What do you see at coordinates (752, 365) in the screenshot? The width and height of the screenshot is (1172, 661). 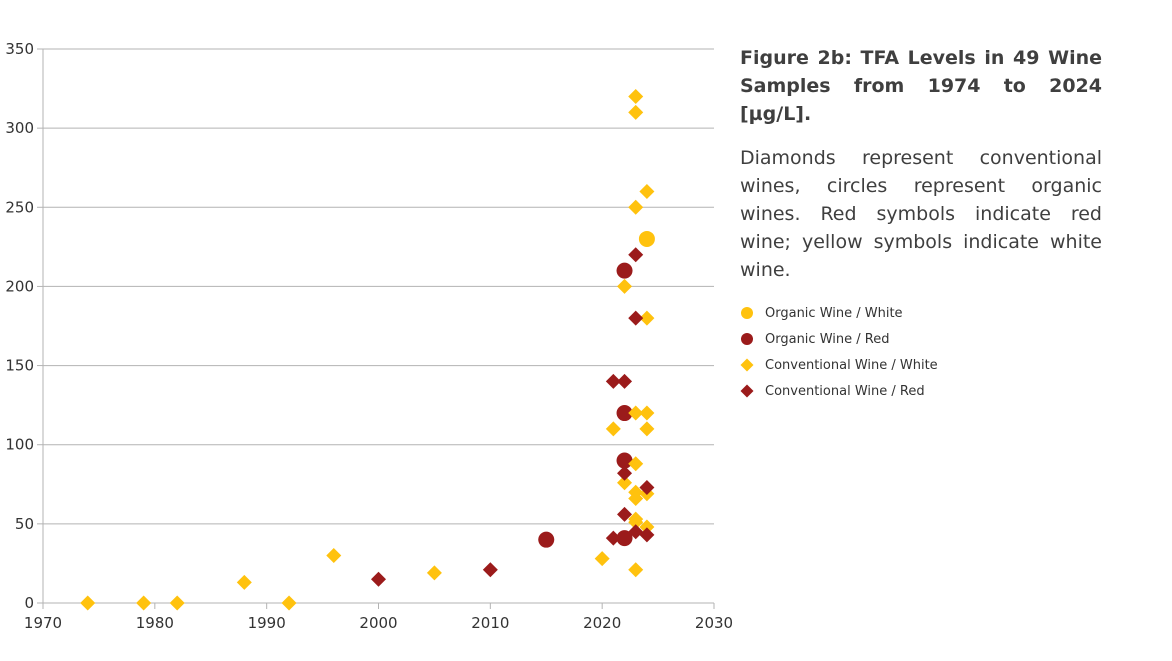 I see `yellow-diamond-icon` at bounding box center [752, 365].